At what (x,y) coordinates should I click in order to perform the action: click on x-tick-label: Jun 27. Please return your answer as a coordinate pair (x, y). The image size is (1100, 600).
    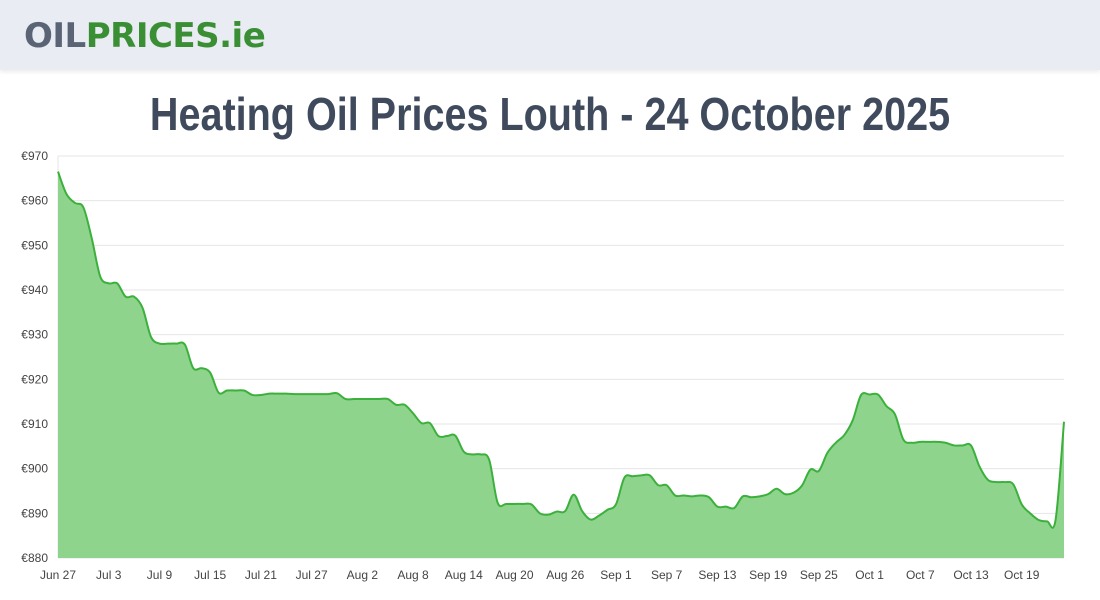
    Looking at the image, I should click on (58, 575).